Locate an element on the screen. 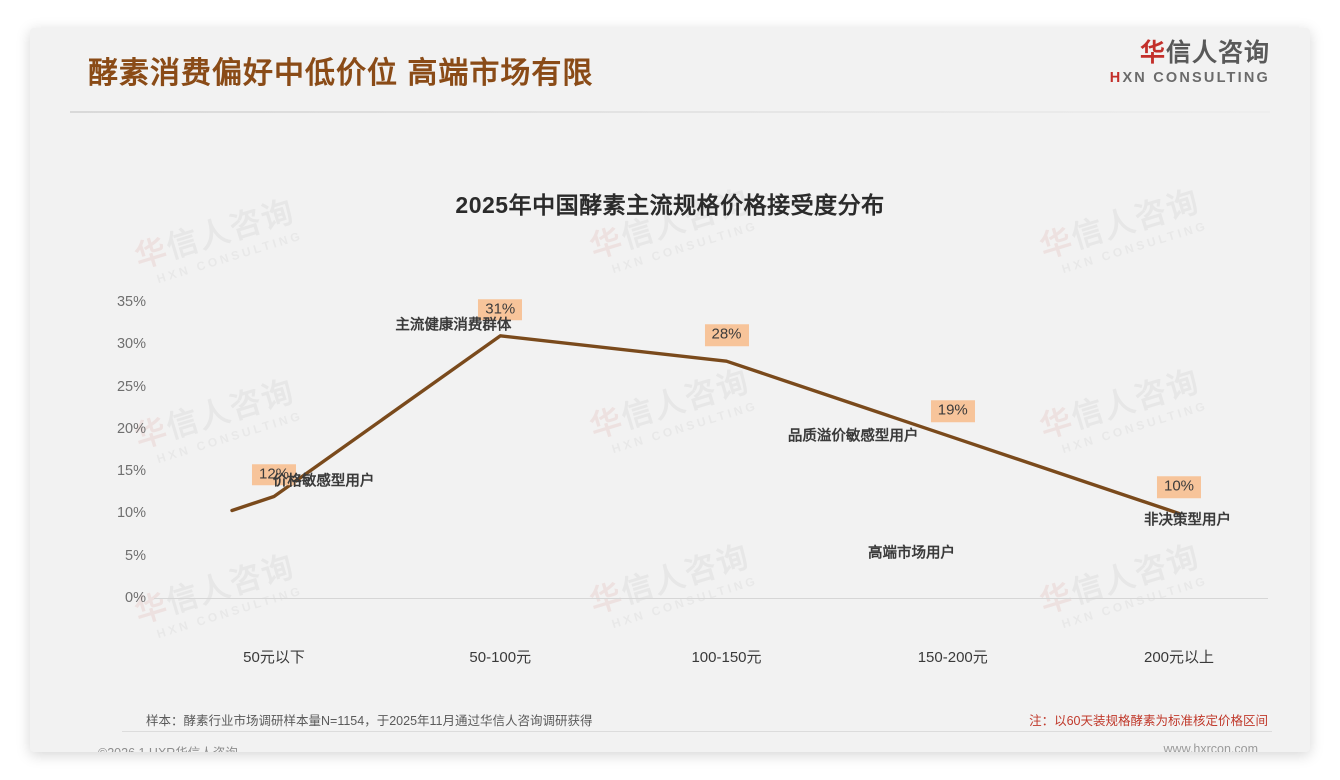 This screenshot has width=1340, height=780. x-axis-tick-label: 100-150元 is located at coordinates (726, 657).